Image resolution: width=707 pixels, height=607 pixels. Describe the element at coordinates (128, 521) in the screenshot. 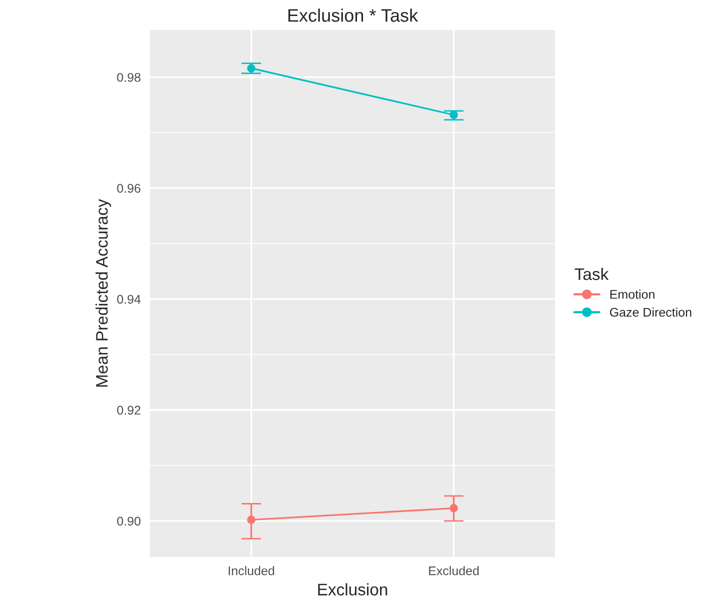

I see `y-tick-label: 0.90` at that location.